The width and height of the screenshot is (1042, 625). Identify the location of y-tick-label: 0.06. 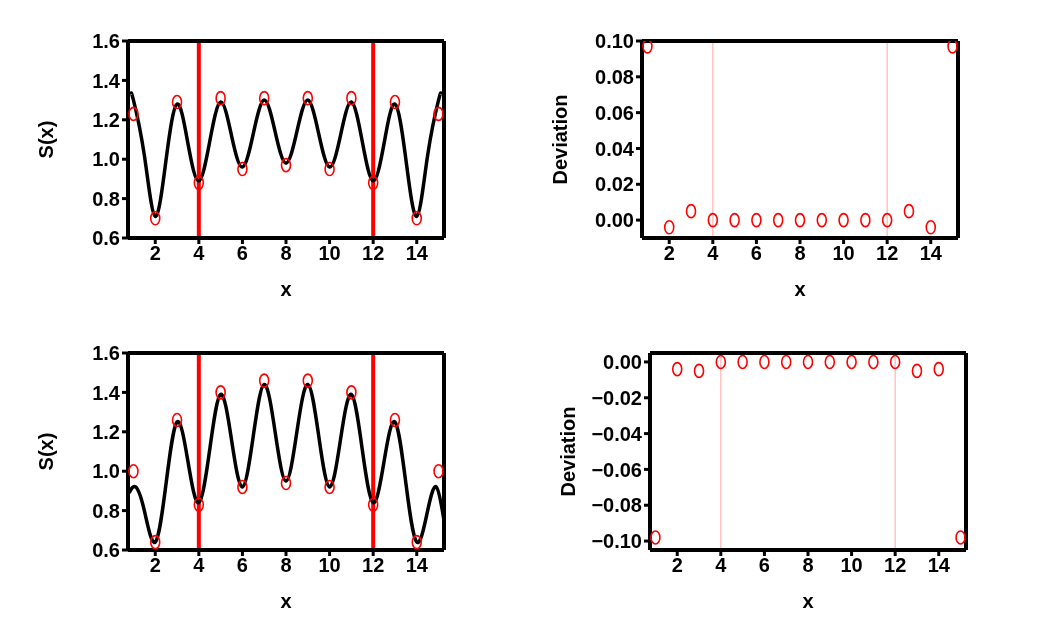
(614, 112).